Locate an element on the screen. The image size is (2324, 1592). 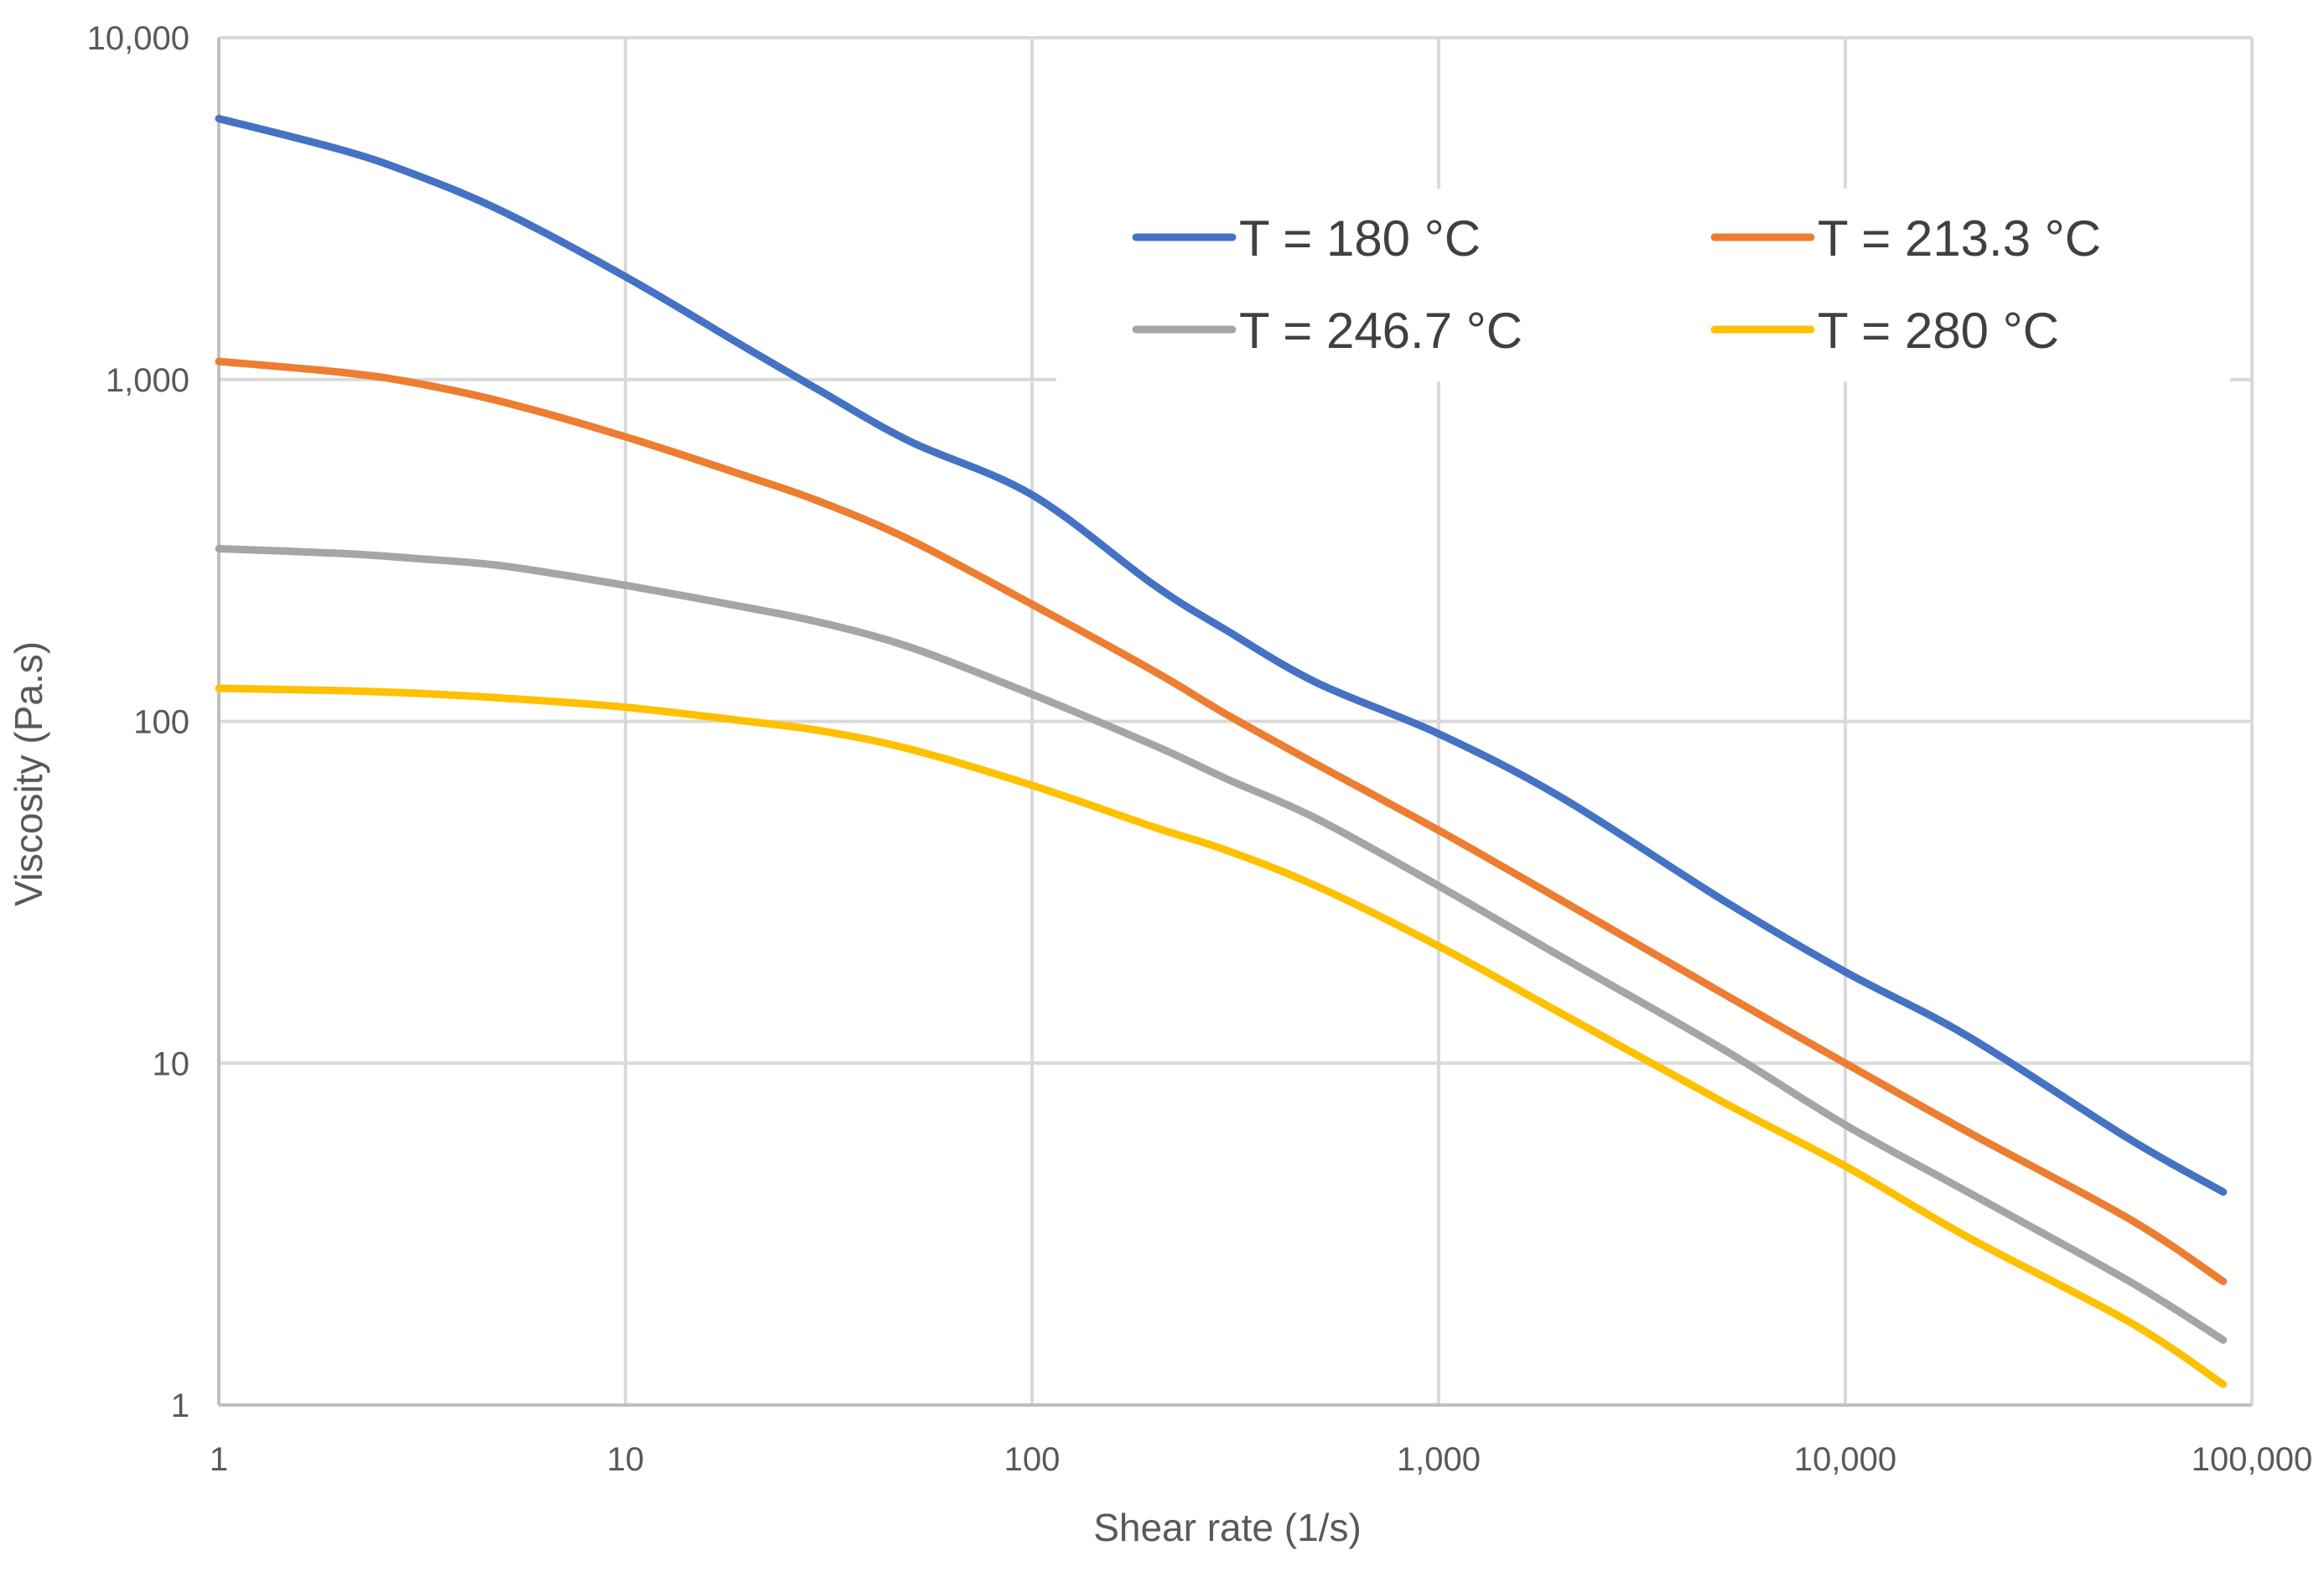
legend-label-t-246-7: T = 246.7 °C is located at coordinates (1381, 331).